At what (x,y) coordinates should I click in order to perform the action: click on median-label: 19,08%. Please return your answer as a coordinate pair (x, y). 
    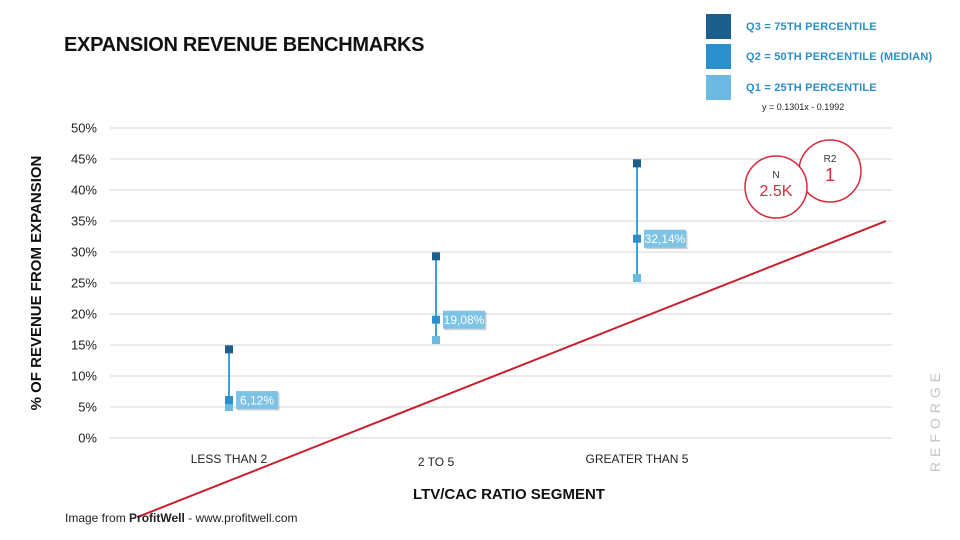
    Looking at the image, I should click on (464, 320).